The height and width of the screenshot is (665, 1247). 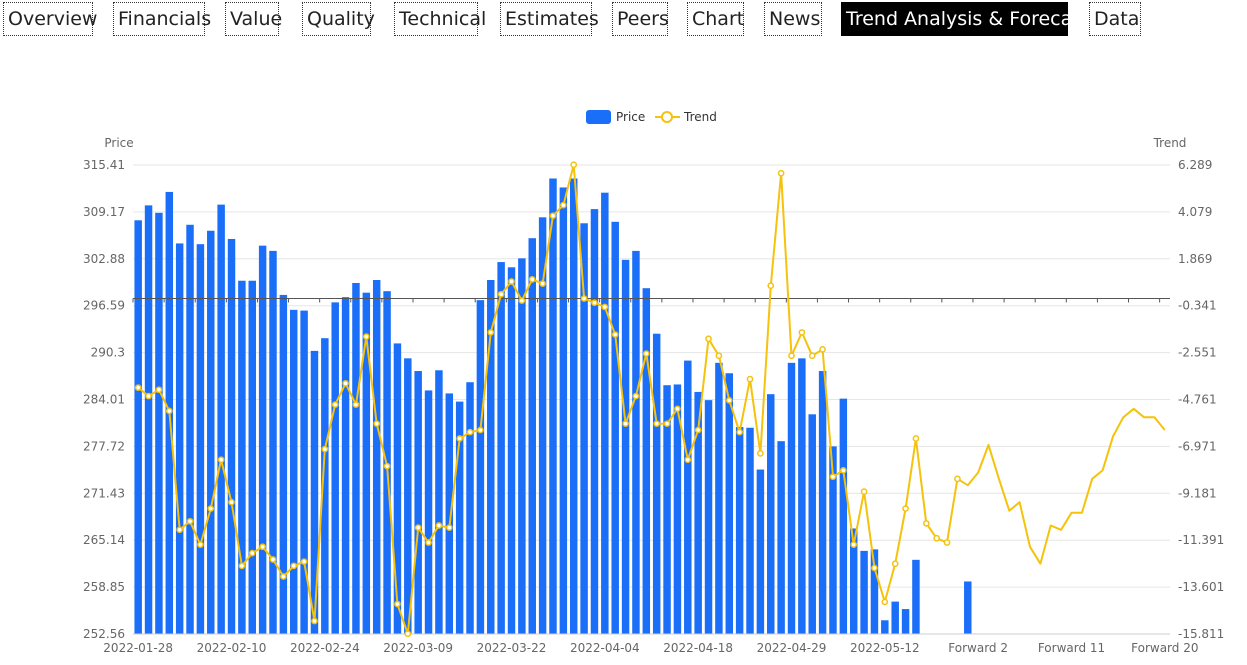 What do you see at coordinates (1197, 306) in the screenshot?
I see `right-tick-label: -0.341` at bounding box center [1197, 306].